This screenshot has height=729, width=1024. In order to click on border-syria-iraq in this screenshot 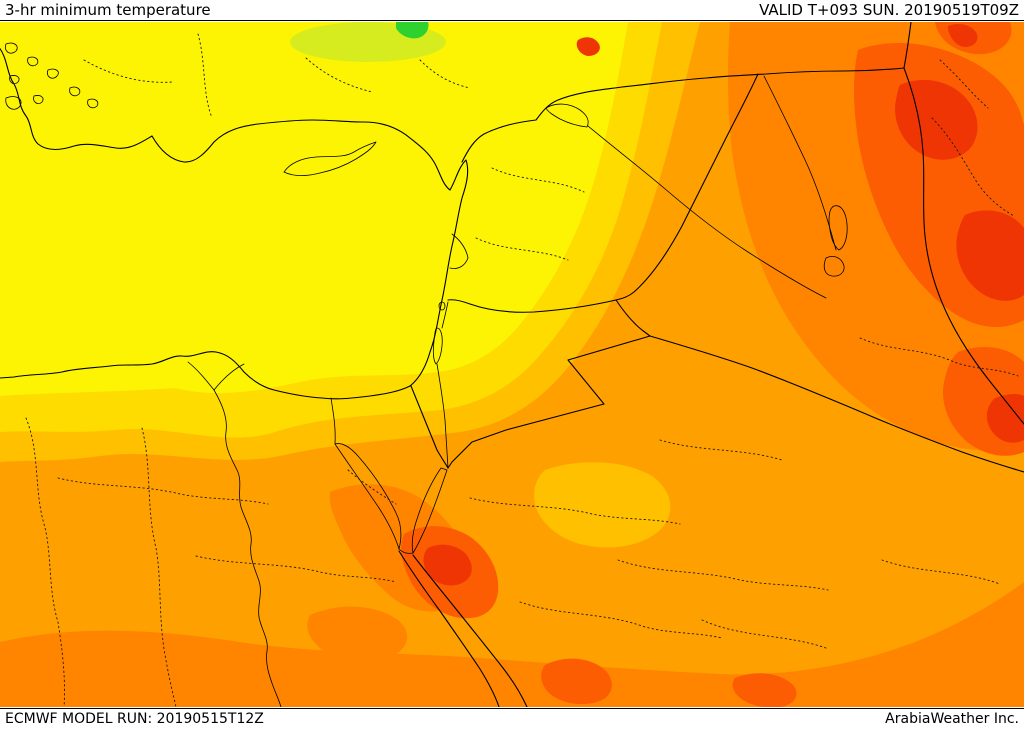, I will do `click(687, 187)`.